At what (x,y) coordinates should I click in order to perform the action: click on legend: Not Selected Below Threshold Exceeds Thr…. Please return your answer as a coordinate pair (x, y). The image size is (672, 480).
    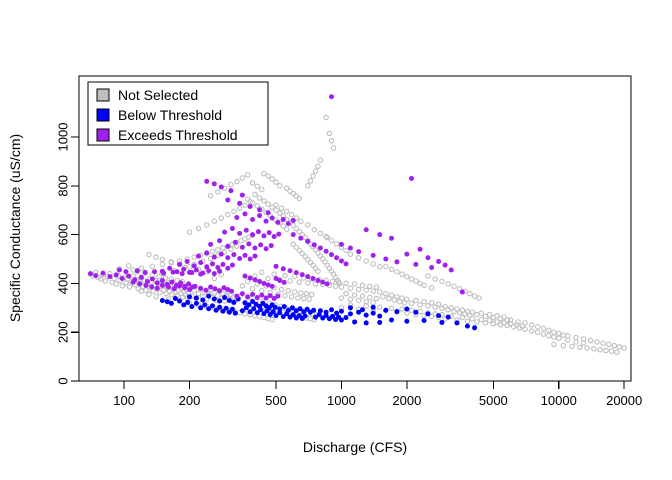
    Looking at the image, I should click on (178, 113).